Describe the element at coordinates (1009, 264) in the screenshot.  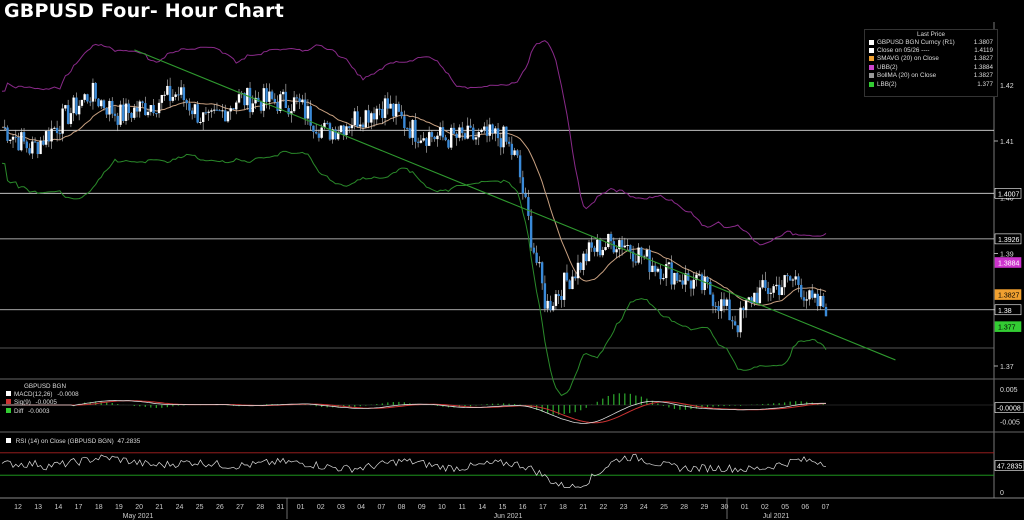
I see `price-tag-label: 1.3884` at that location.